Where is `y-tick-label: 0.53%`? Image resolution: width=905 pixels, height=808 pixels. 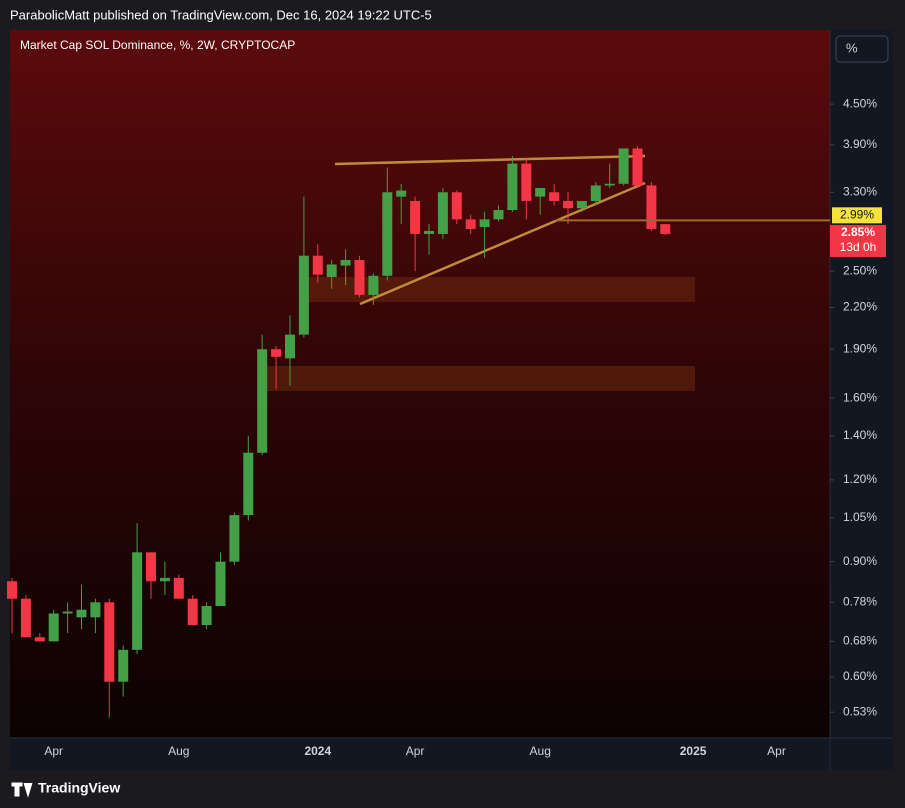 y-tick-label: 0.53% is located at coordinates (860, 711).